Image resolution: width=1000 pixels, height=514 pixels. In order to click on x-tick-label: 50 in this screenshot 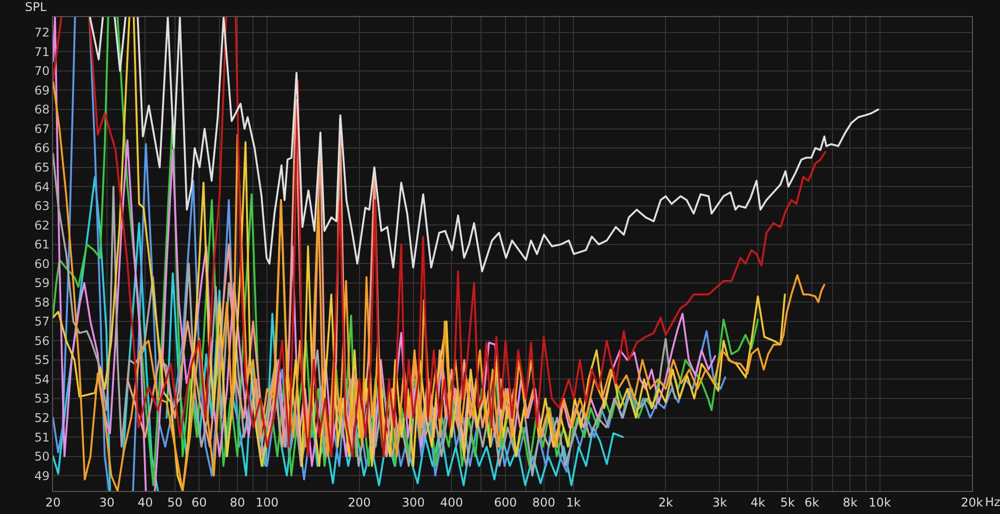, I will do `click(175, 502)`.